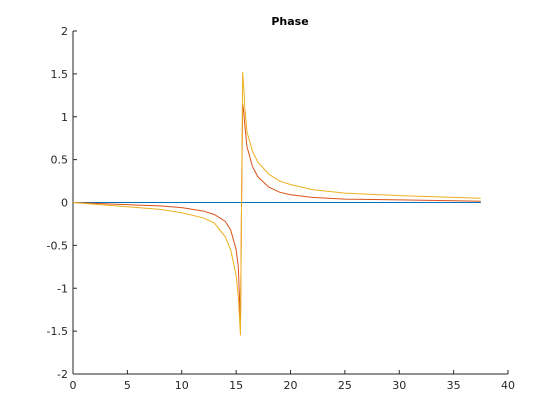  What do you see at coordinates (57, 245) in the screenshot?
I see `y-tick-label: -0.5` at bounding box center [57, 245].